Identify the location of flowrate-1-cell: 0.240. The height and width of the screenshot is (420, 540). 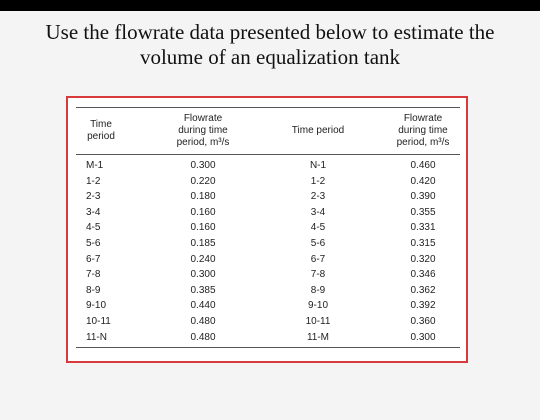
(203, 259).